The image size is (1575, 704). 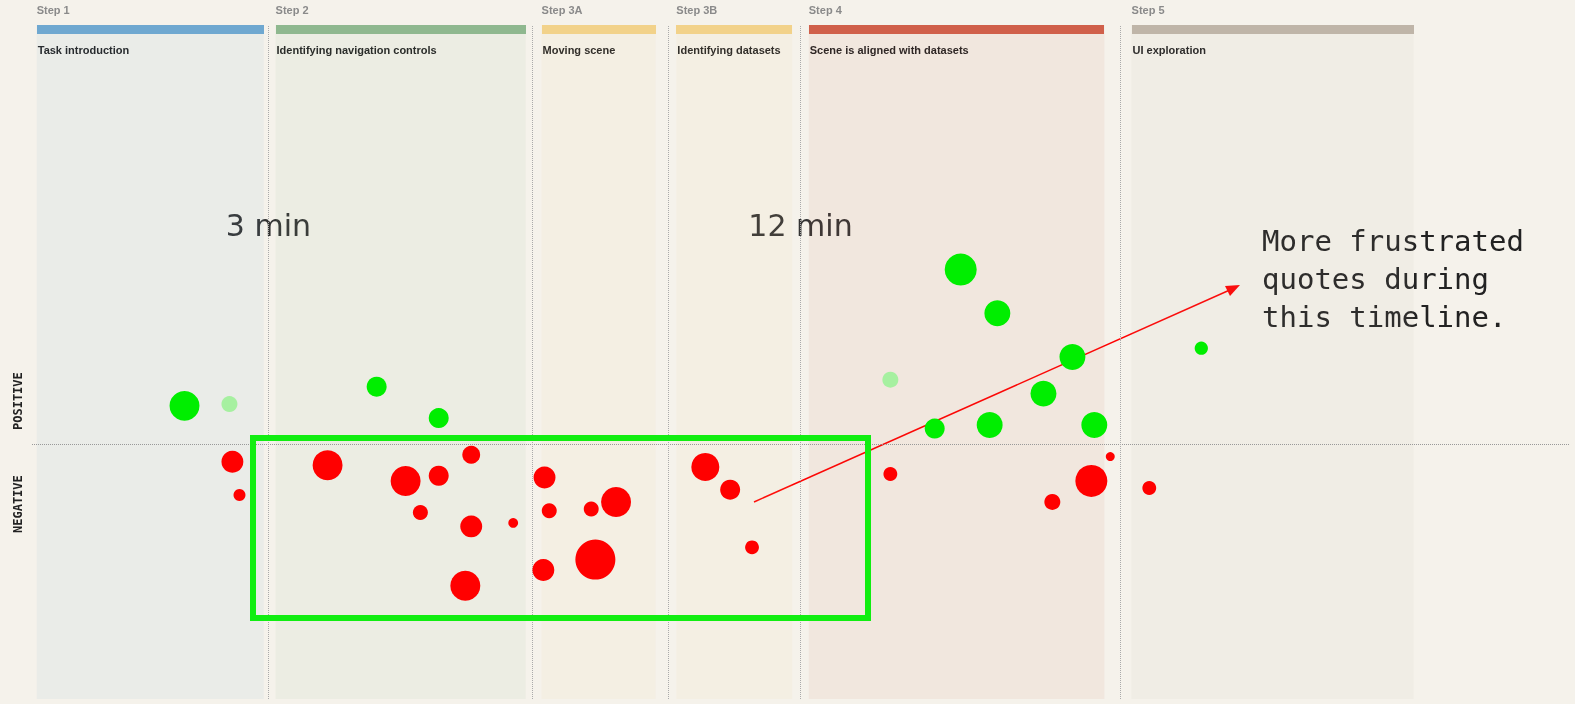 What do you see at coordinates (18, 401) in the screenshot?
I see `text: POSITIVE` at bounding box center [18, 401].